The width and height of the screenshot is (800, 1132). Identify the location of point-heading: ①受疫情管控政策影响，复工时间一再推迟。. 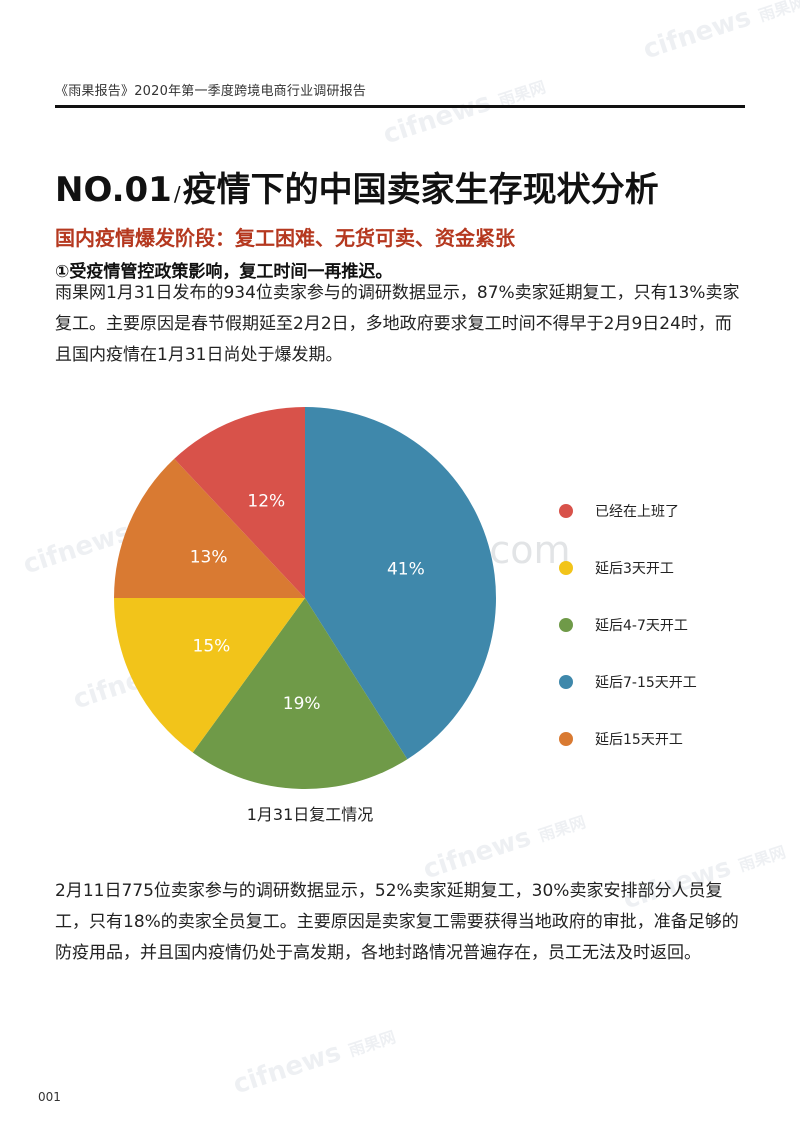
(224, 272).